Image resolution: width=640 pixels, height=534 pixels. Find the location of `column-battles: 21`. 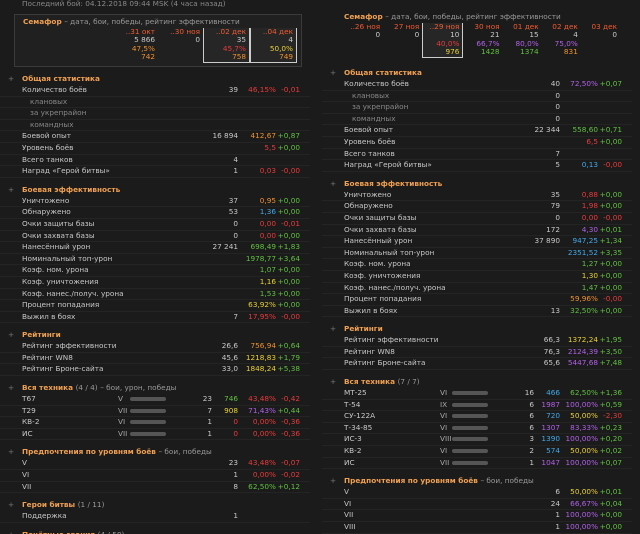

column-battles: 21 is located at coordinates (495, 35).